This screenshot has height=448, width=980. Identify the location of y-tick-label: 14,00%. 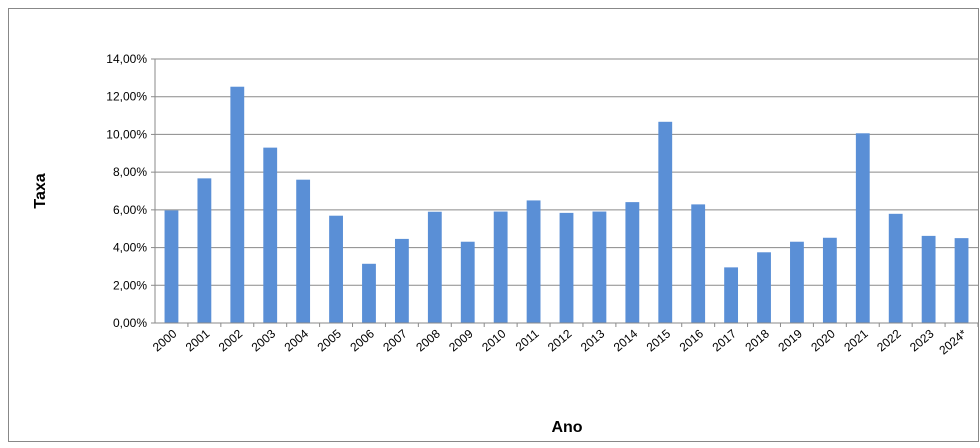
(126, 59).